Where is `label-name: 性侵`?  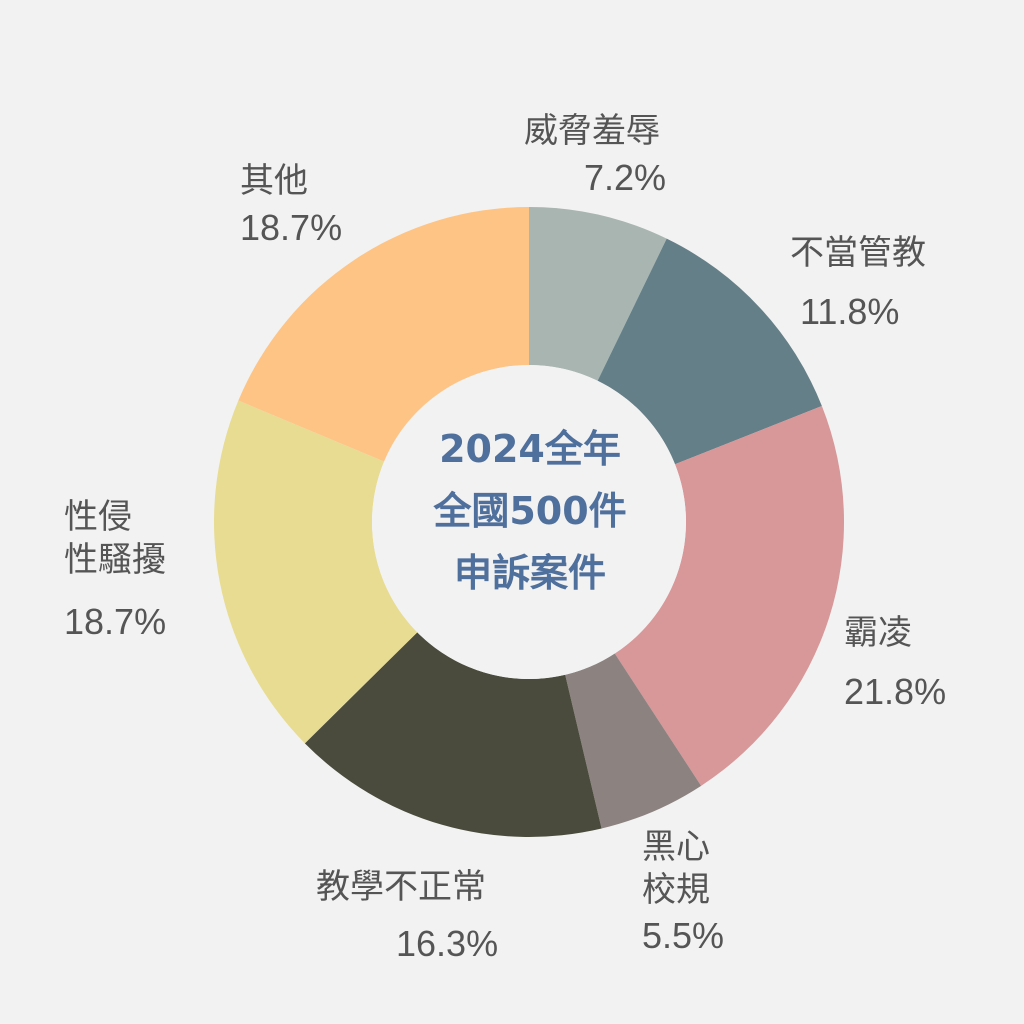 label-name: 性侵 is located at coordinates (98, 517).